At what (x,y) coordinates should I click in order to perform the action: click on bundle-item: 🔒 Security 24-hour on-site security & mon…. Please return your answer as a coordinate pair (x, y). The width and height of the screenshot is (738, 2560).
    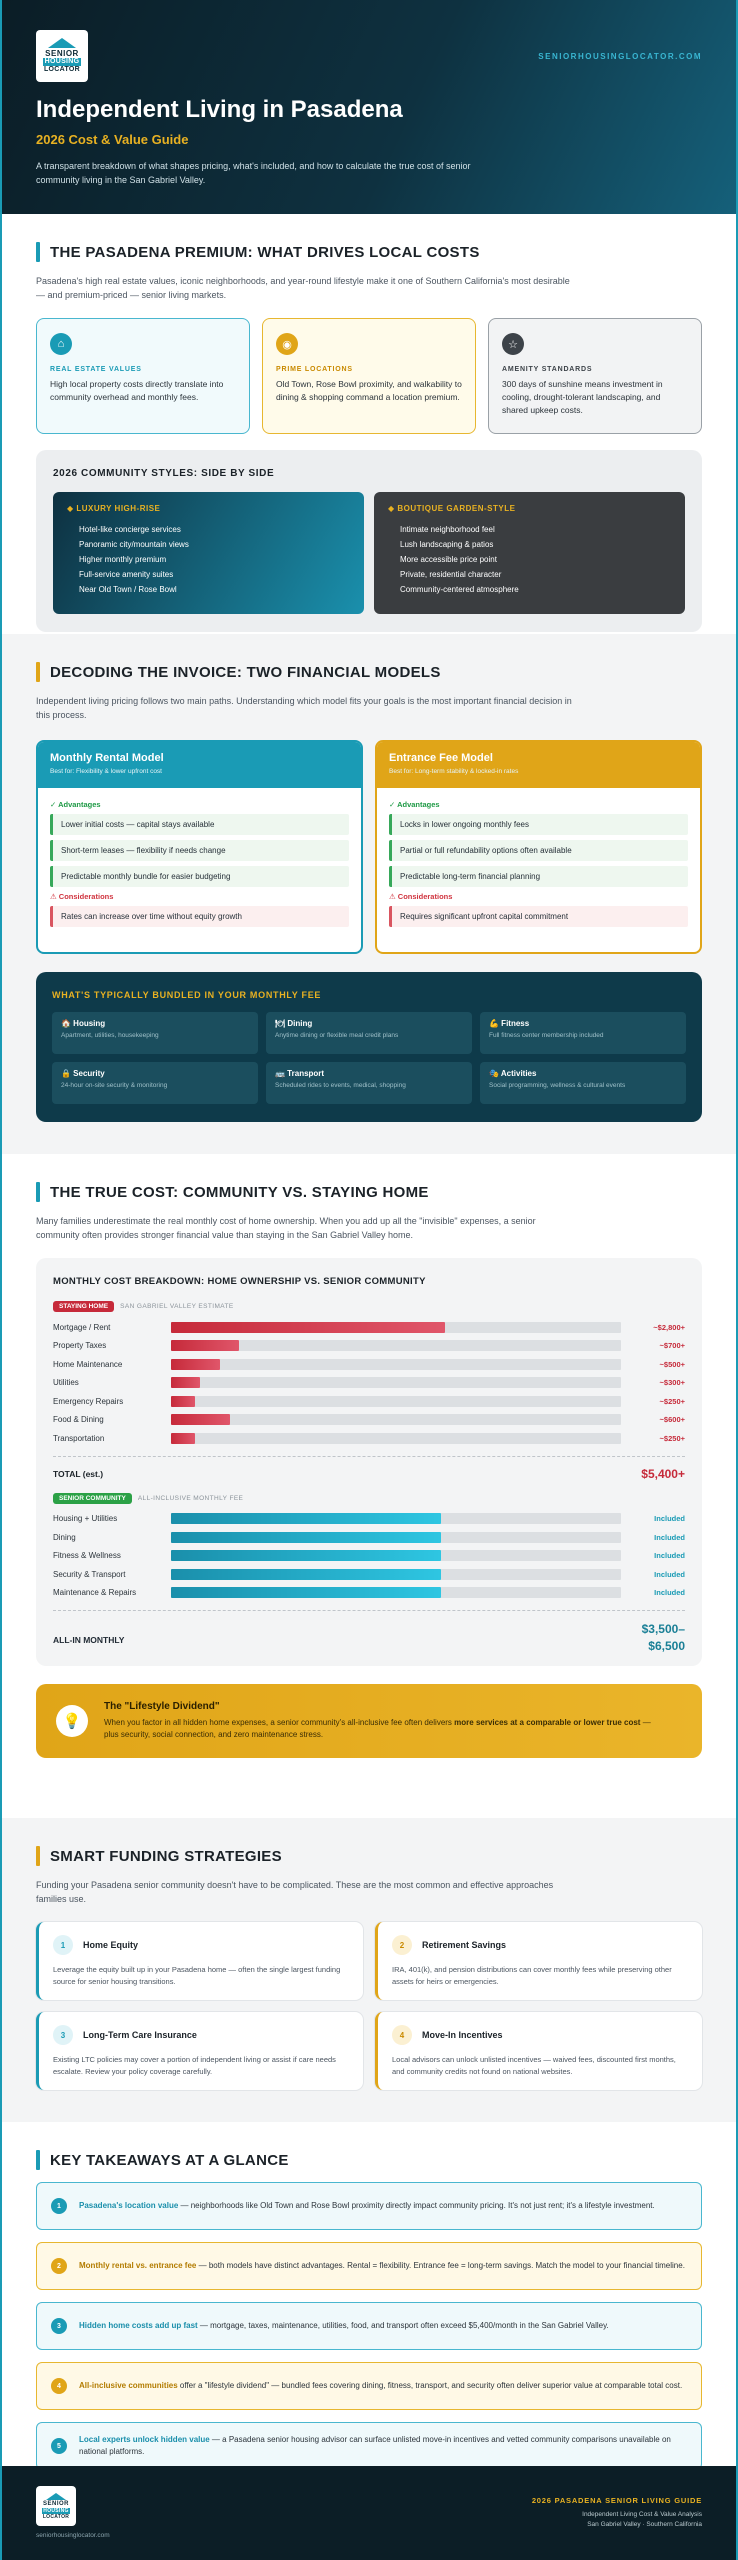
    Looking at the image, I should click on (155, 1083).